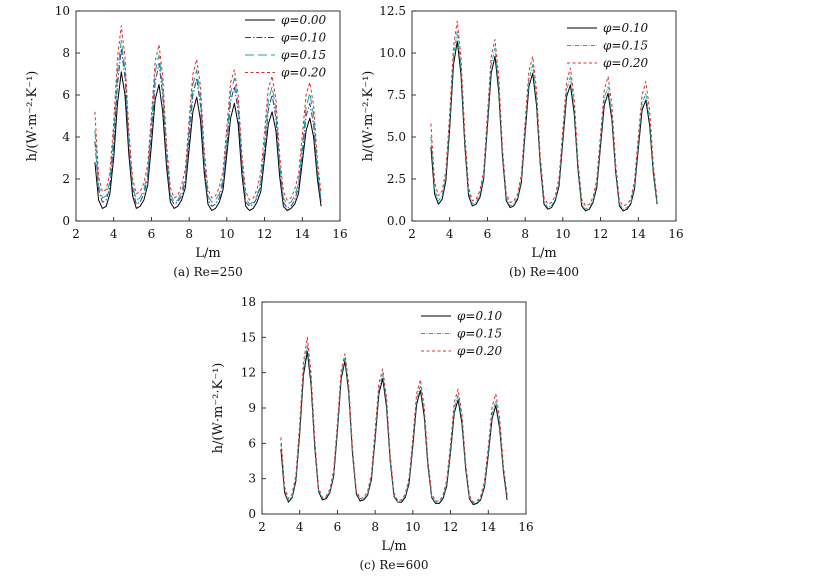  Describe the element at coordinates (66, 179) in the screenshot. I see `y-tick-label: 2` at that location.